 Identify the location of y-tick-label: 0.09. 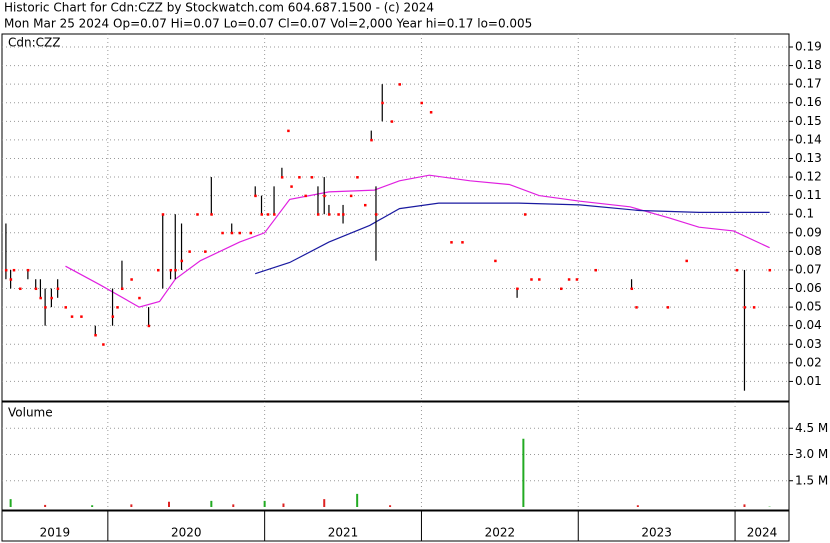
(808, 232).